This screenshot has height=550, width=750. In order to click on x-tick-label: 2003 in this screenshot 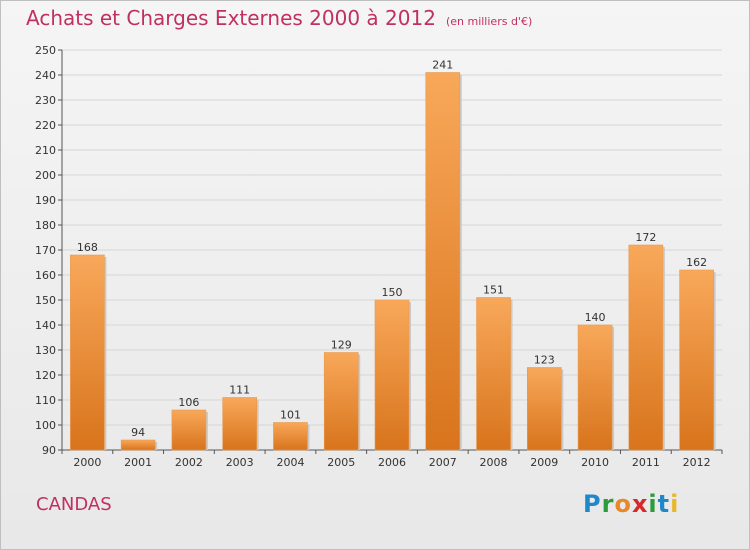, I will do `click(240, 462)`.